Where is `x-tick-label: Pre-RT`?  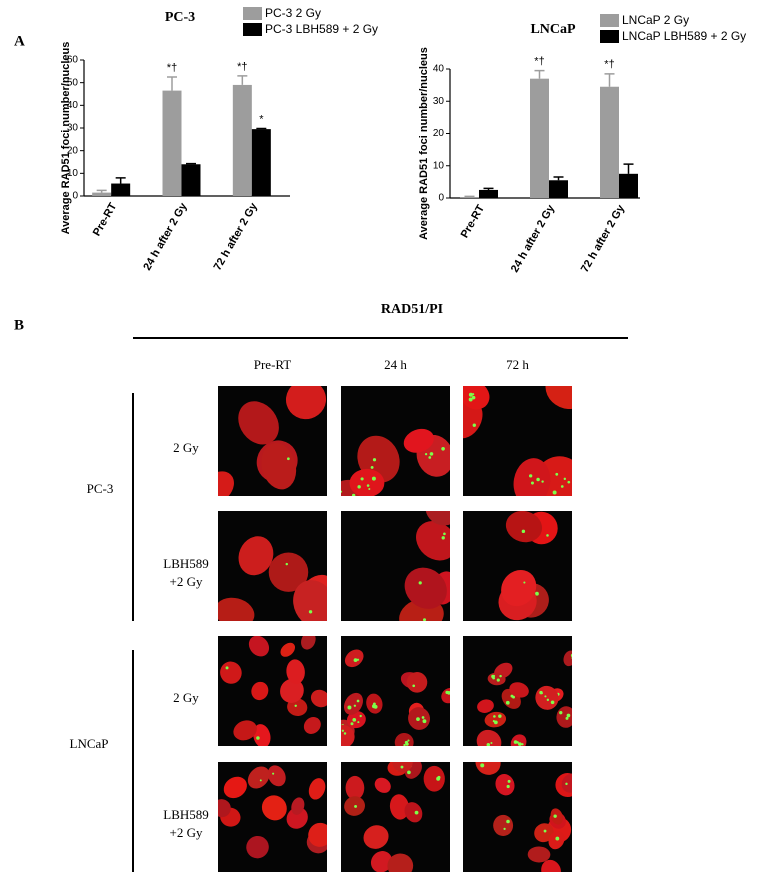 x-tick-label: Pre-RT is located at coordinates (105, 219).